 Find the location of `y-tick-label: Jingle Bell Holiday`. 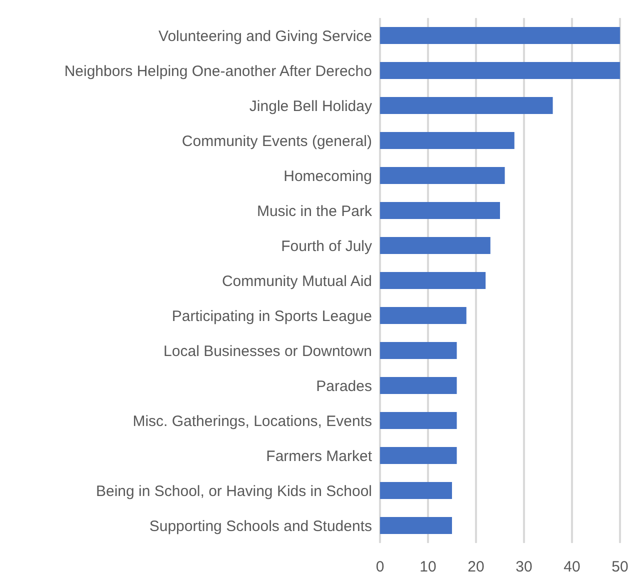

y-tick-label: Jingle Bell Holiday is located at coordinates (310, 106).